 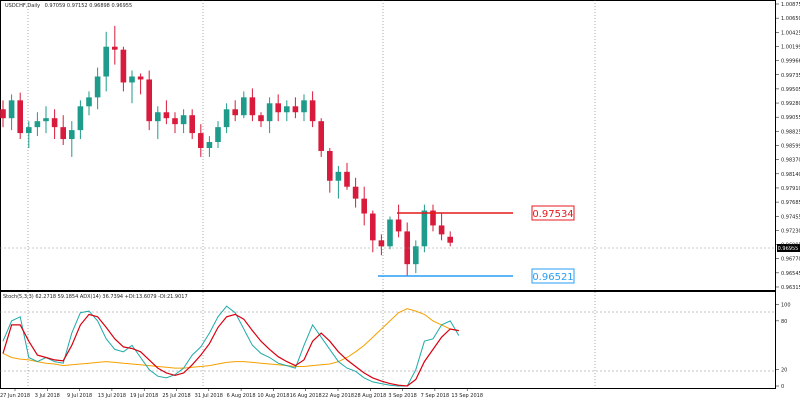 What do you see at coordinates (782, 387) in the screenshot?
I see `indicator-tick-label: 0` at bounding box center [782, 387].